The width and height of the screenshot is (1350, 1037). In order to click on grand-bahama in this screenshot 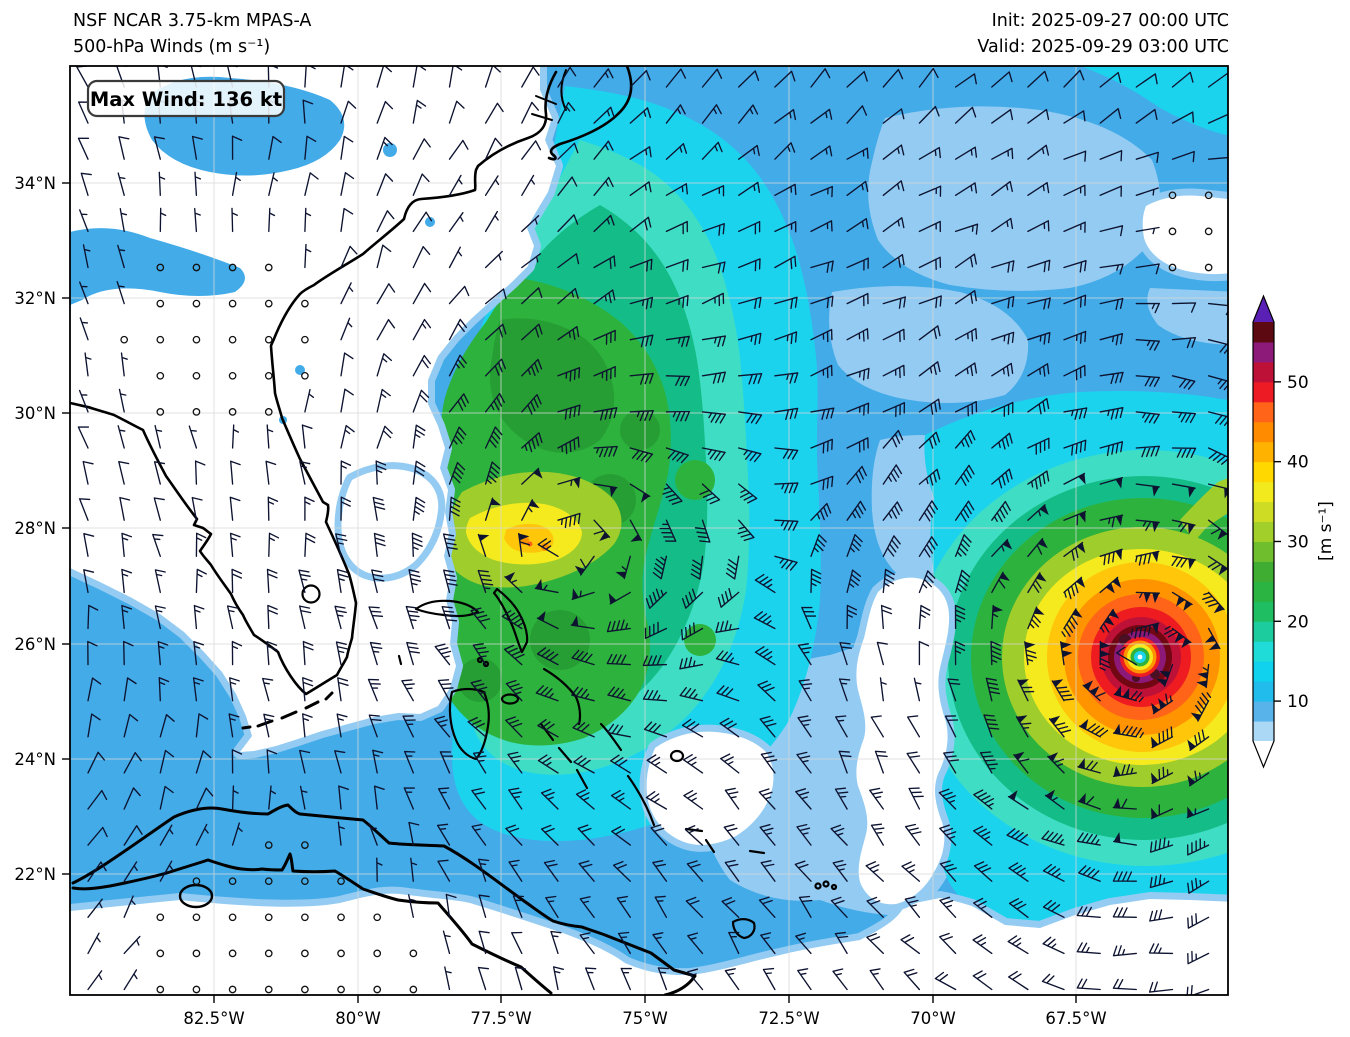, I will do `click(447, 608)`.